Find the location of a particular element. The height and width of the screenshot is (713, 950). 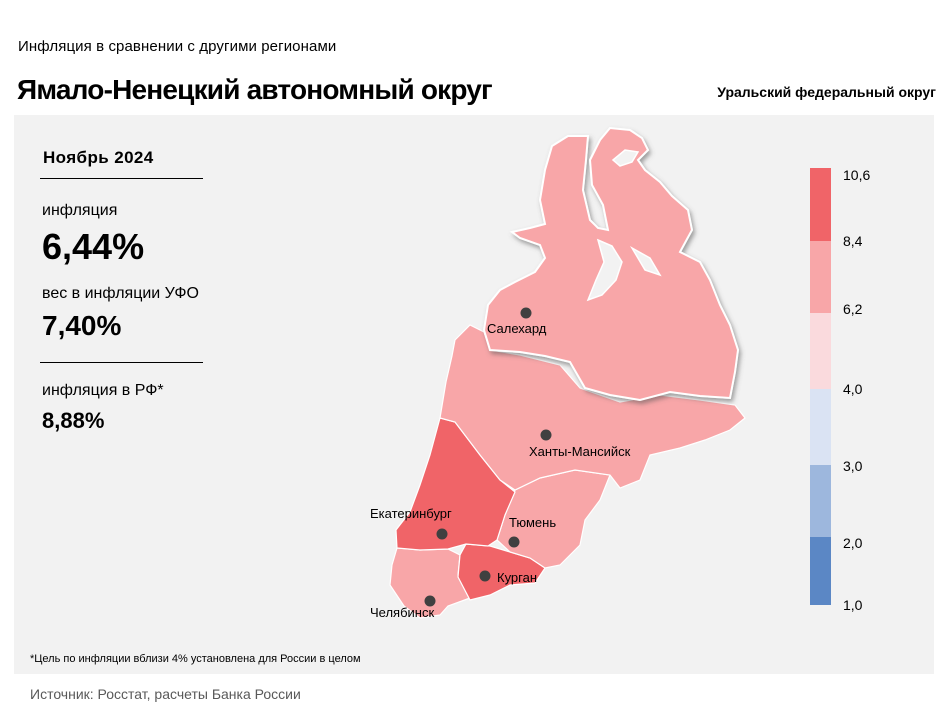

legend-tick-label: 8,4 is located at coordinates (853, 241).